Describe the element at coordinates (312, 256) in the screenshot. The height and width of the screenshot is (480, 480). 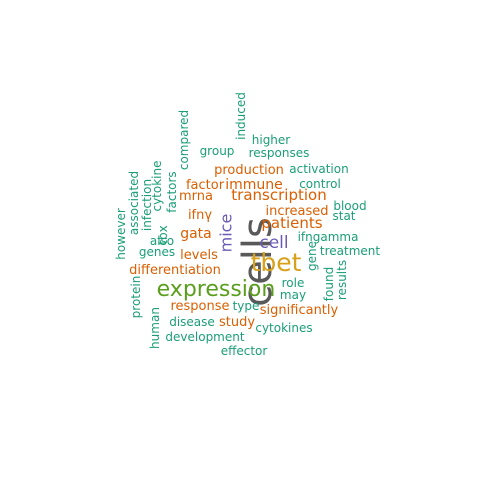
I see `word-gene: gene` at that location.